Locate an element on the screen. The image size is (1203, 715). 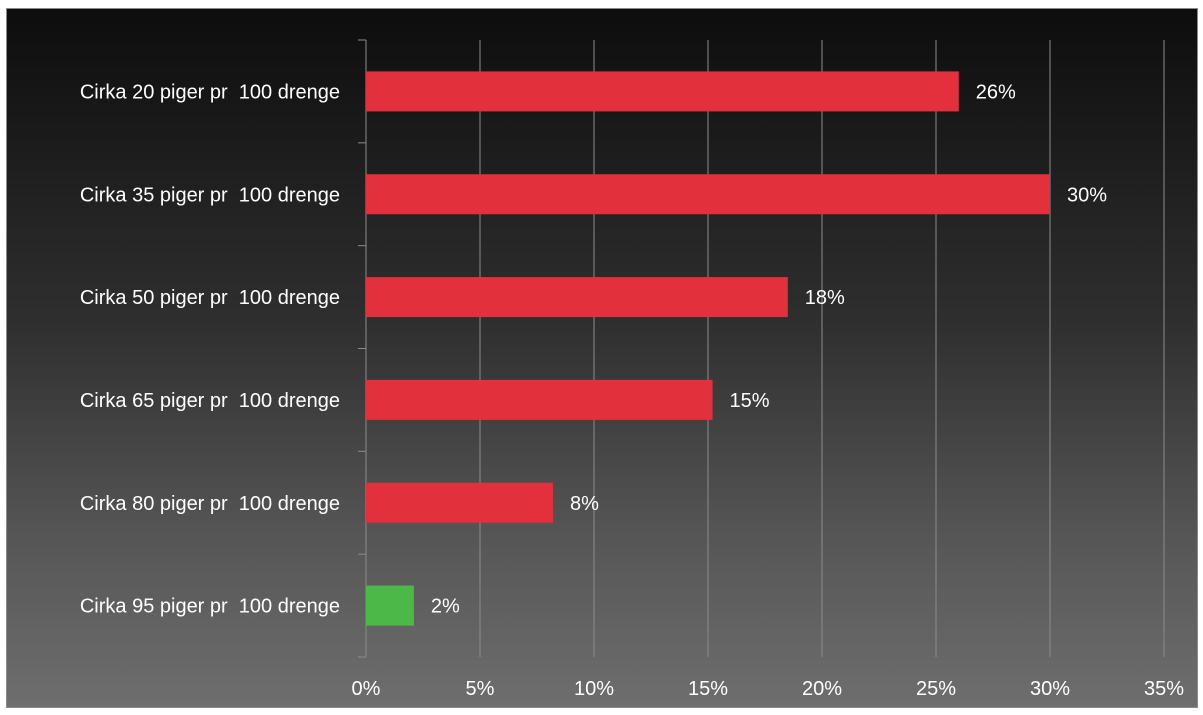
data-label: 8% is located at coordinates (584, 504).